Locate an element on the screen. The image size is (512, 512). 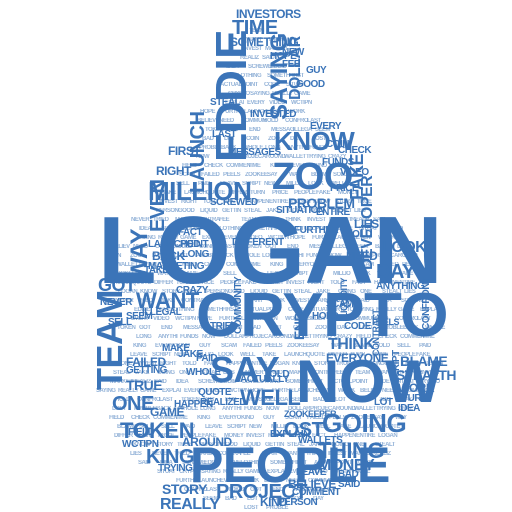
filler-word: ILLEGA is located at coordinates (326, 490).